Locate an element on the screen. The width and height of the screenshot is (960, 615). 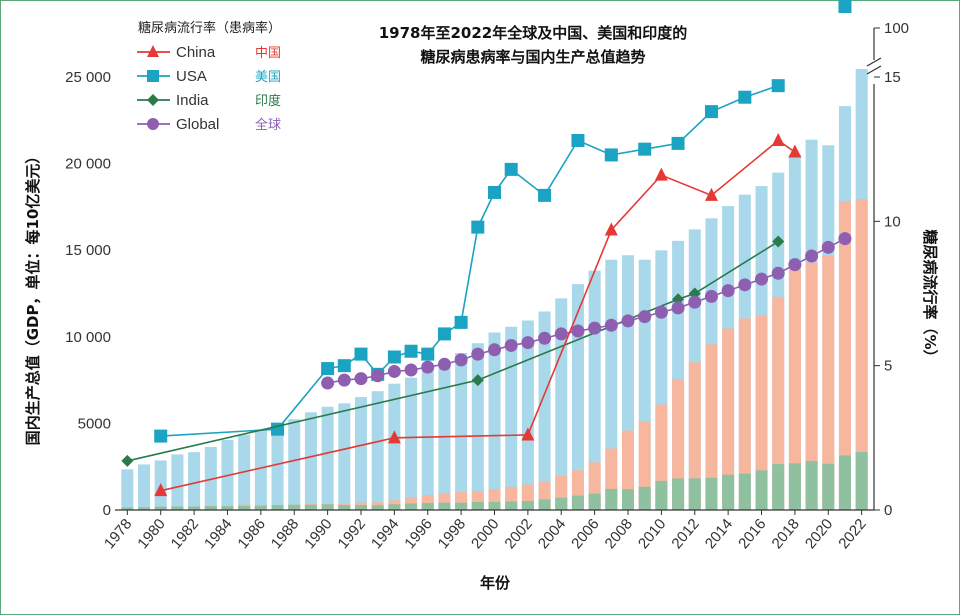
legend-label-cn-china: 中国 is located at coordinates (268, 53).